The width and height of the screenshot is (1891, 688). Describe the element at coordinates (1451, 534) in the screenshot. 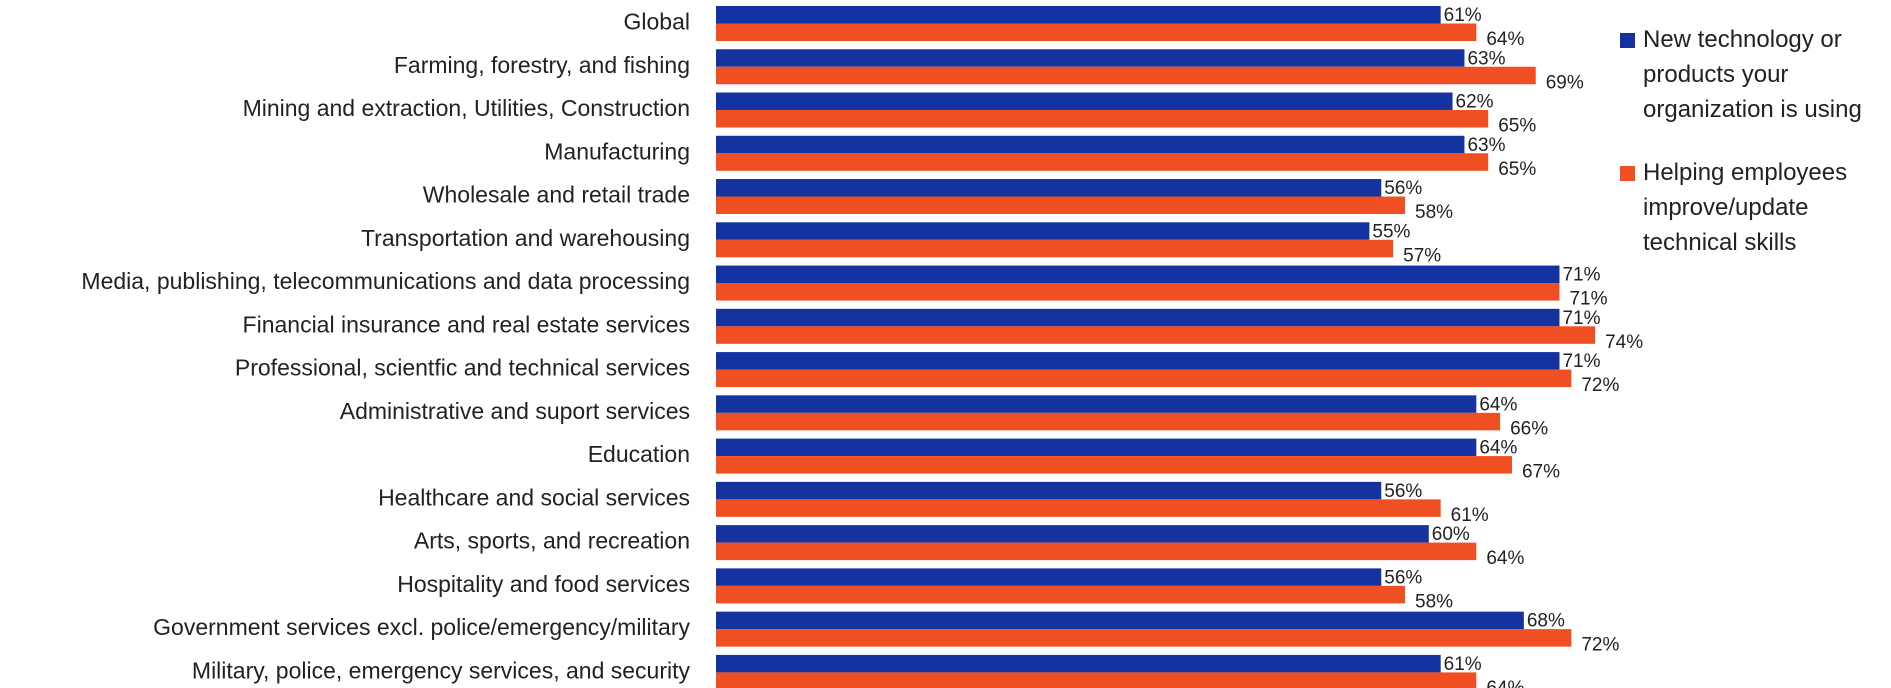

I see `value-label: 60%` at that location.